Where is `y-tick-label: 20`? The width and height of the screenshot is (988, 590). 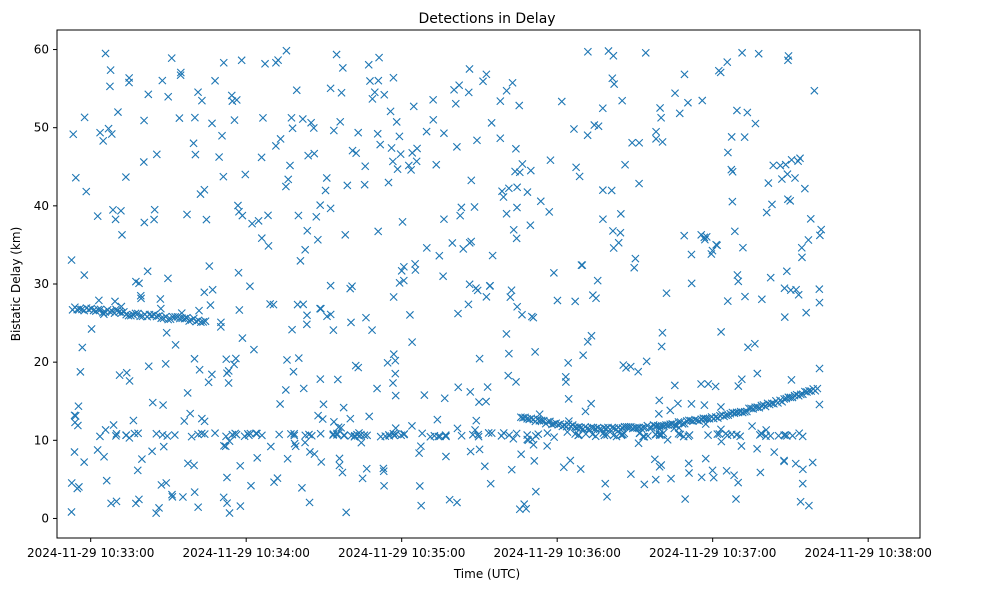
y-tick-label: 20 is located at coordinates (41, 362).